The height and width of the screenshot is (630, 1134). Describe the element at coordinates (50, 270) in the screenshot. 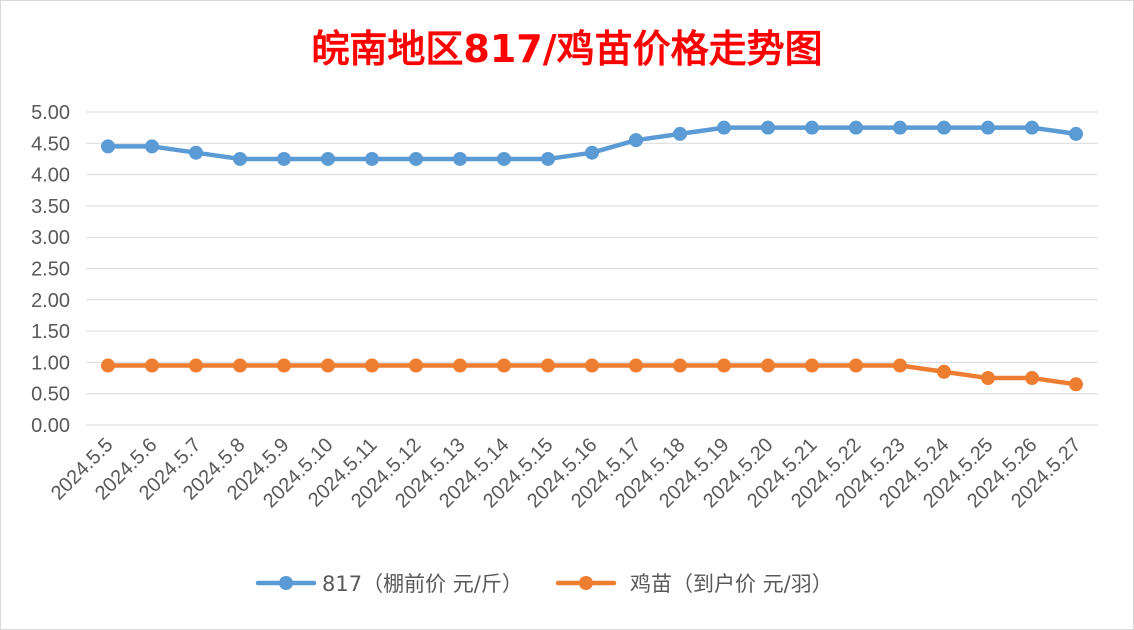

I see `y-tick-label: 2.50` at that location.